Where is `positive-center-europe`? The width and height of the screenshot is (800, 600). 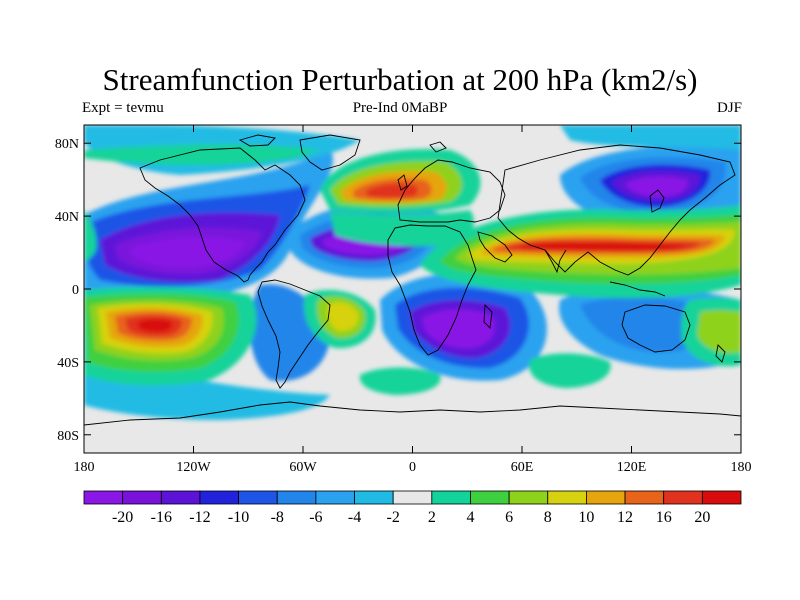 positive-center-europe is located at coordinates (400, 181).